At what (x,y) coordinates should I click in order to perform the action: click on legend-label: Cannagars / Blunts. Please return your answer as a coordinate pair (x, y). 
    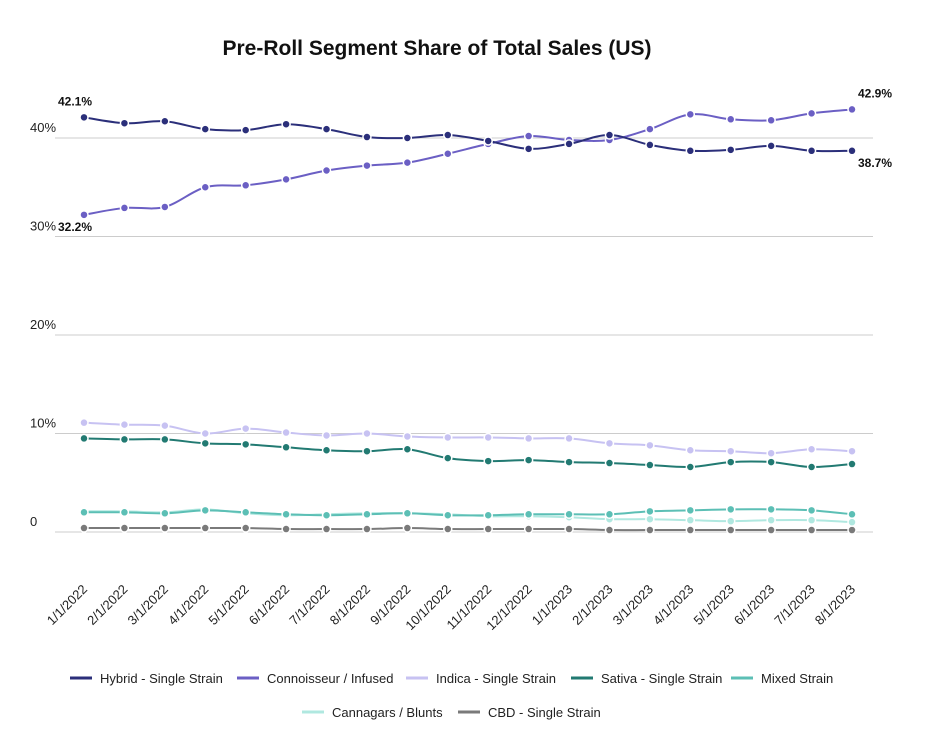
    Looking at the image, I should click on (387, 712).